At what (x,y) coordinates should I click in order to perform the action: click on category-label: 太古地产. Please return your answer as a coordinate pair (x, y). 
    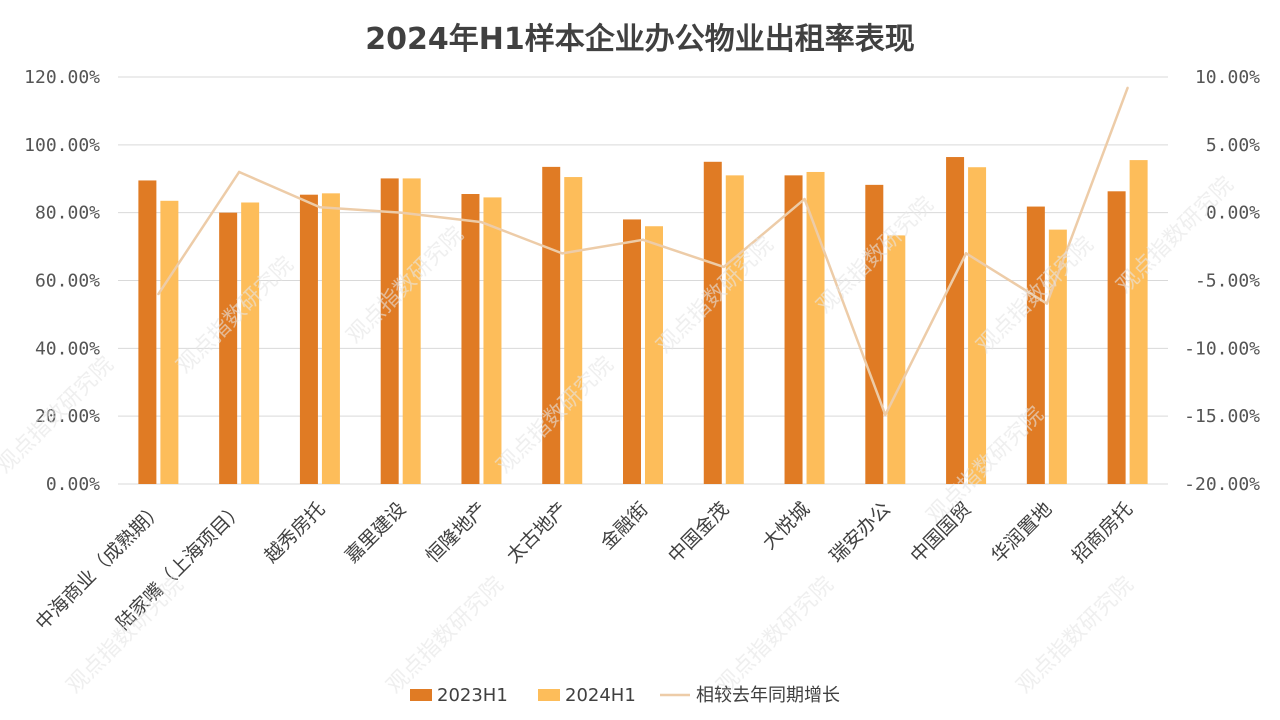
    Looking at the image, I should click on (536, 532).